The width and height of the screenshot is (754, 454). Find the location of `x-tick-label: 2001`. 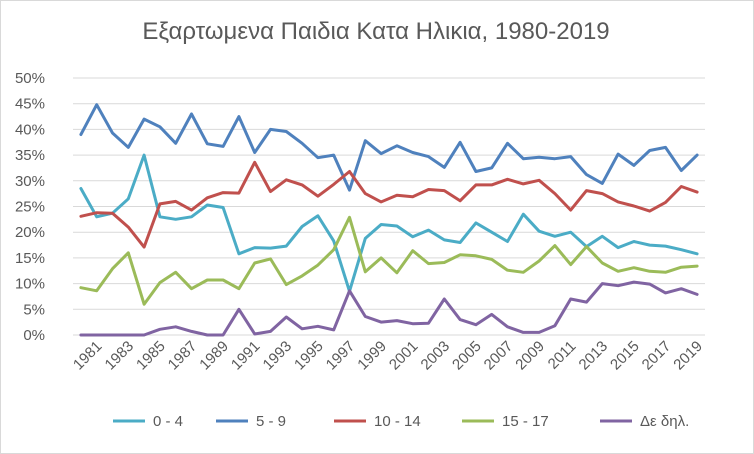

x-tick-label: 2001 is located at coordinates (404, 356).